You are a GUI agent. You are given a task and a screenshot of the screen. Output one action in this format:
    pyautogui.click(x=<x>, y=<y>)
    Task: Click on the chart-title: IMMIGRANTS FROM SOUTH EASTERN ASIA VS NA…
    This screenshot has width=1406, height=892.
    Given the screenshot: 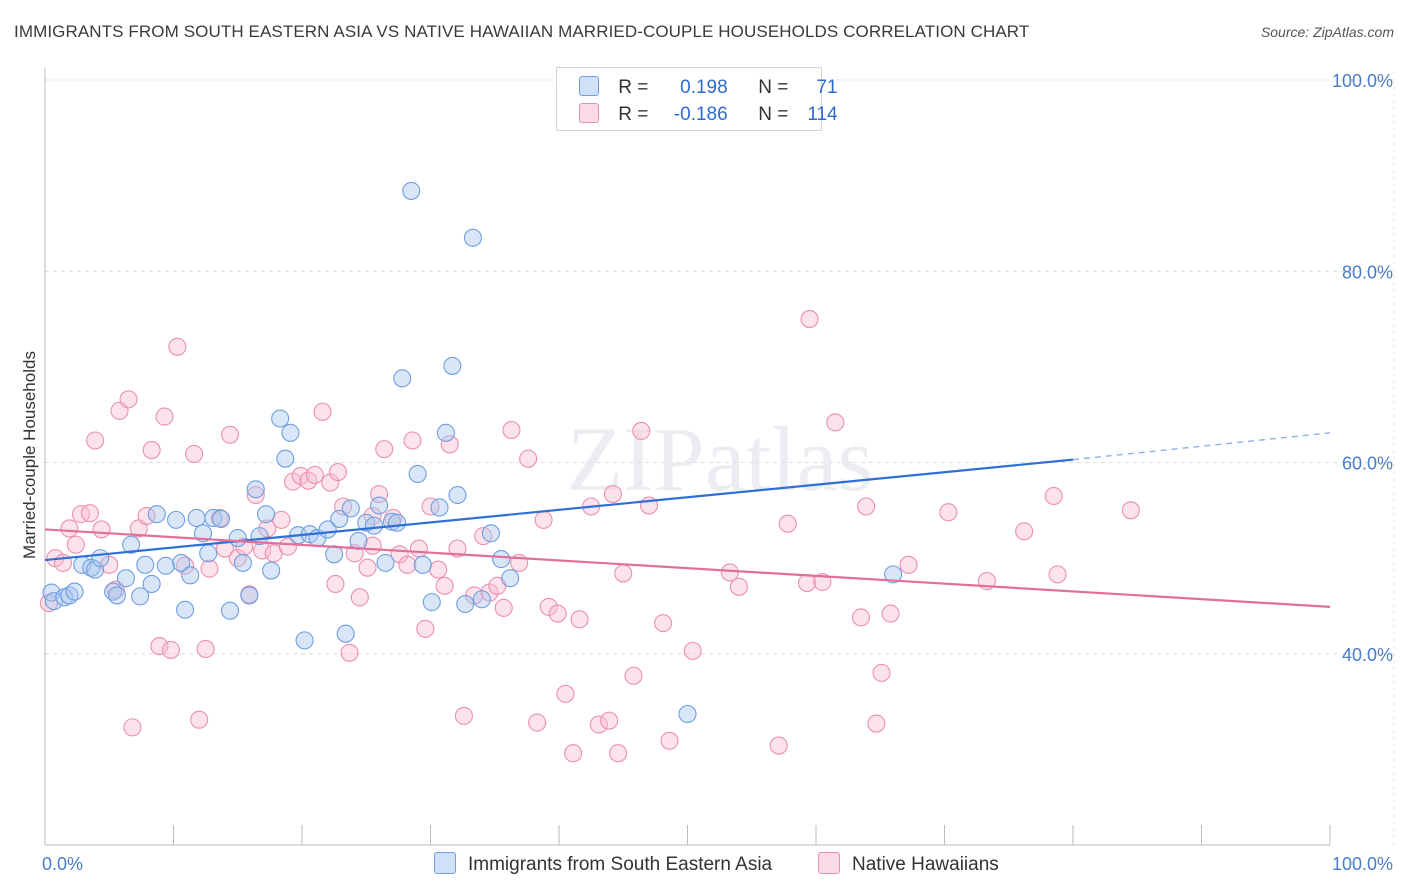 What is the action you would take?
    pyautogui.click(x=522, y=31)
    